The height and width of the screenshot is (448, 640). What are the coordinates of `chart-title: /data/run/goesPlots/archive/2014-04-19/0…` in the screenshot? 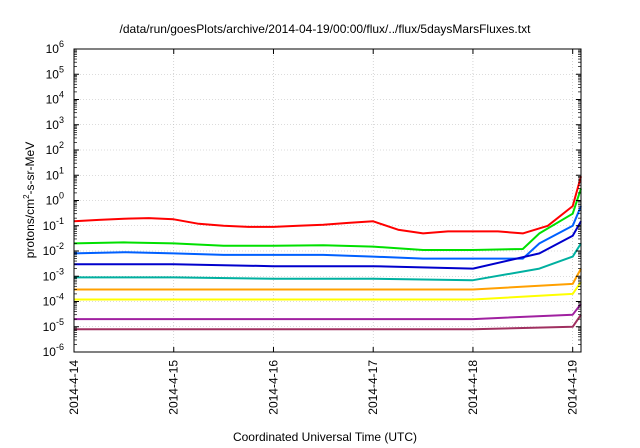 It's located at (326, 29).